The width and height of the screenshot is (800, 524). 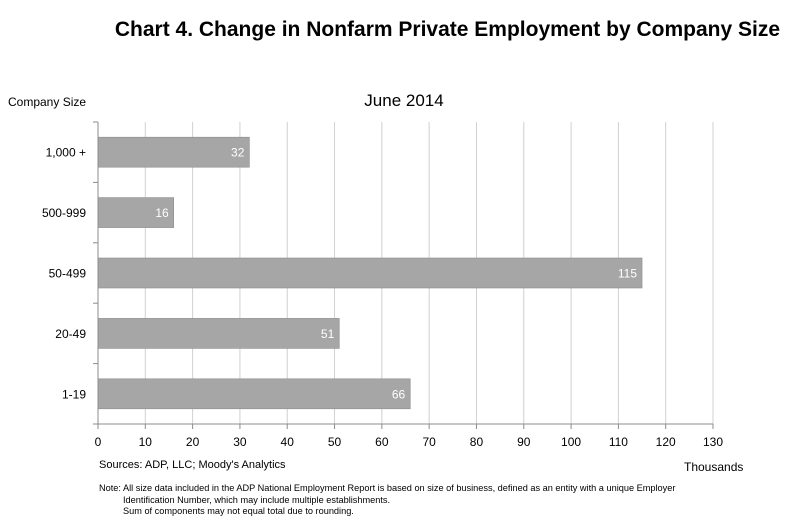 What do you see at coordinates (288, 442) in the screenshot?
I see `x-tick-label: 40` at bounding box center [288, 442].